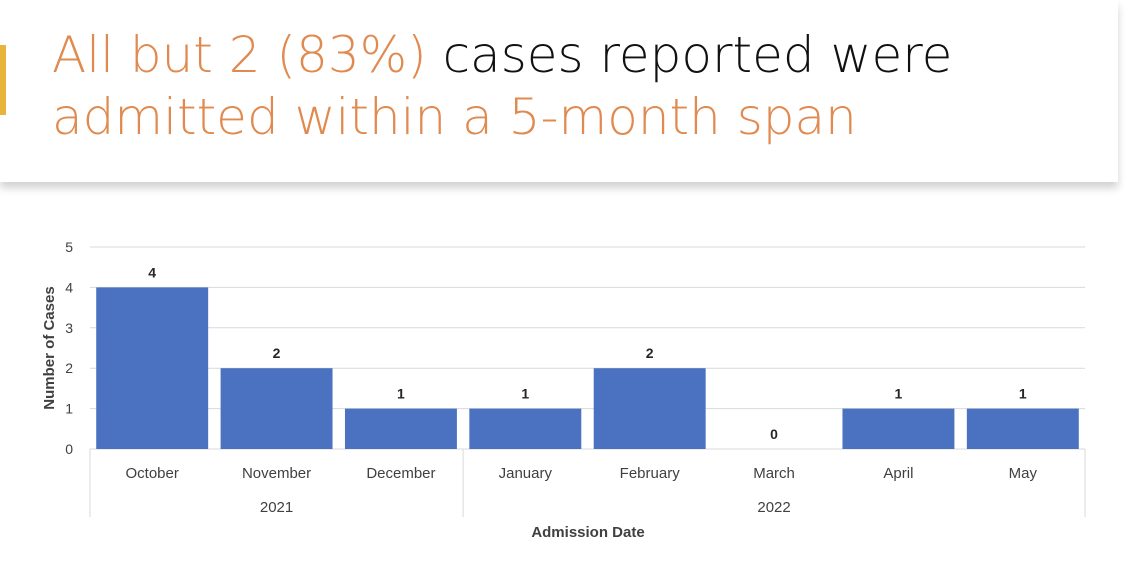  I want to click on x-tick-label: May, so click(1023, 473).